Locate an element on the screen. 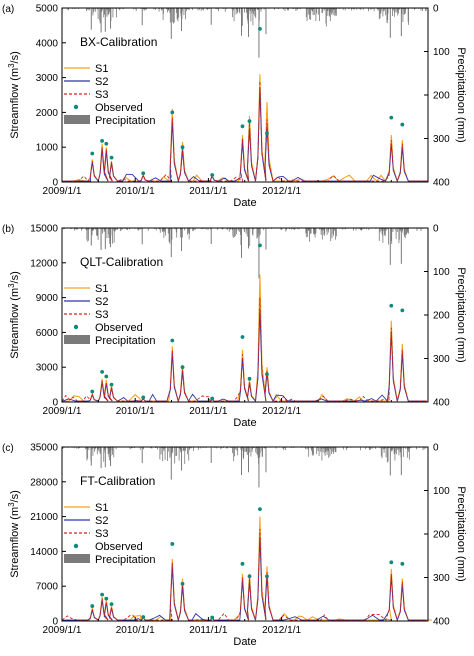 The width and height of the screenshot is (474, 656). series-line-s1 is located at coordinates (246, 569).